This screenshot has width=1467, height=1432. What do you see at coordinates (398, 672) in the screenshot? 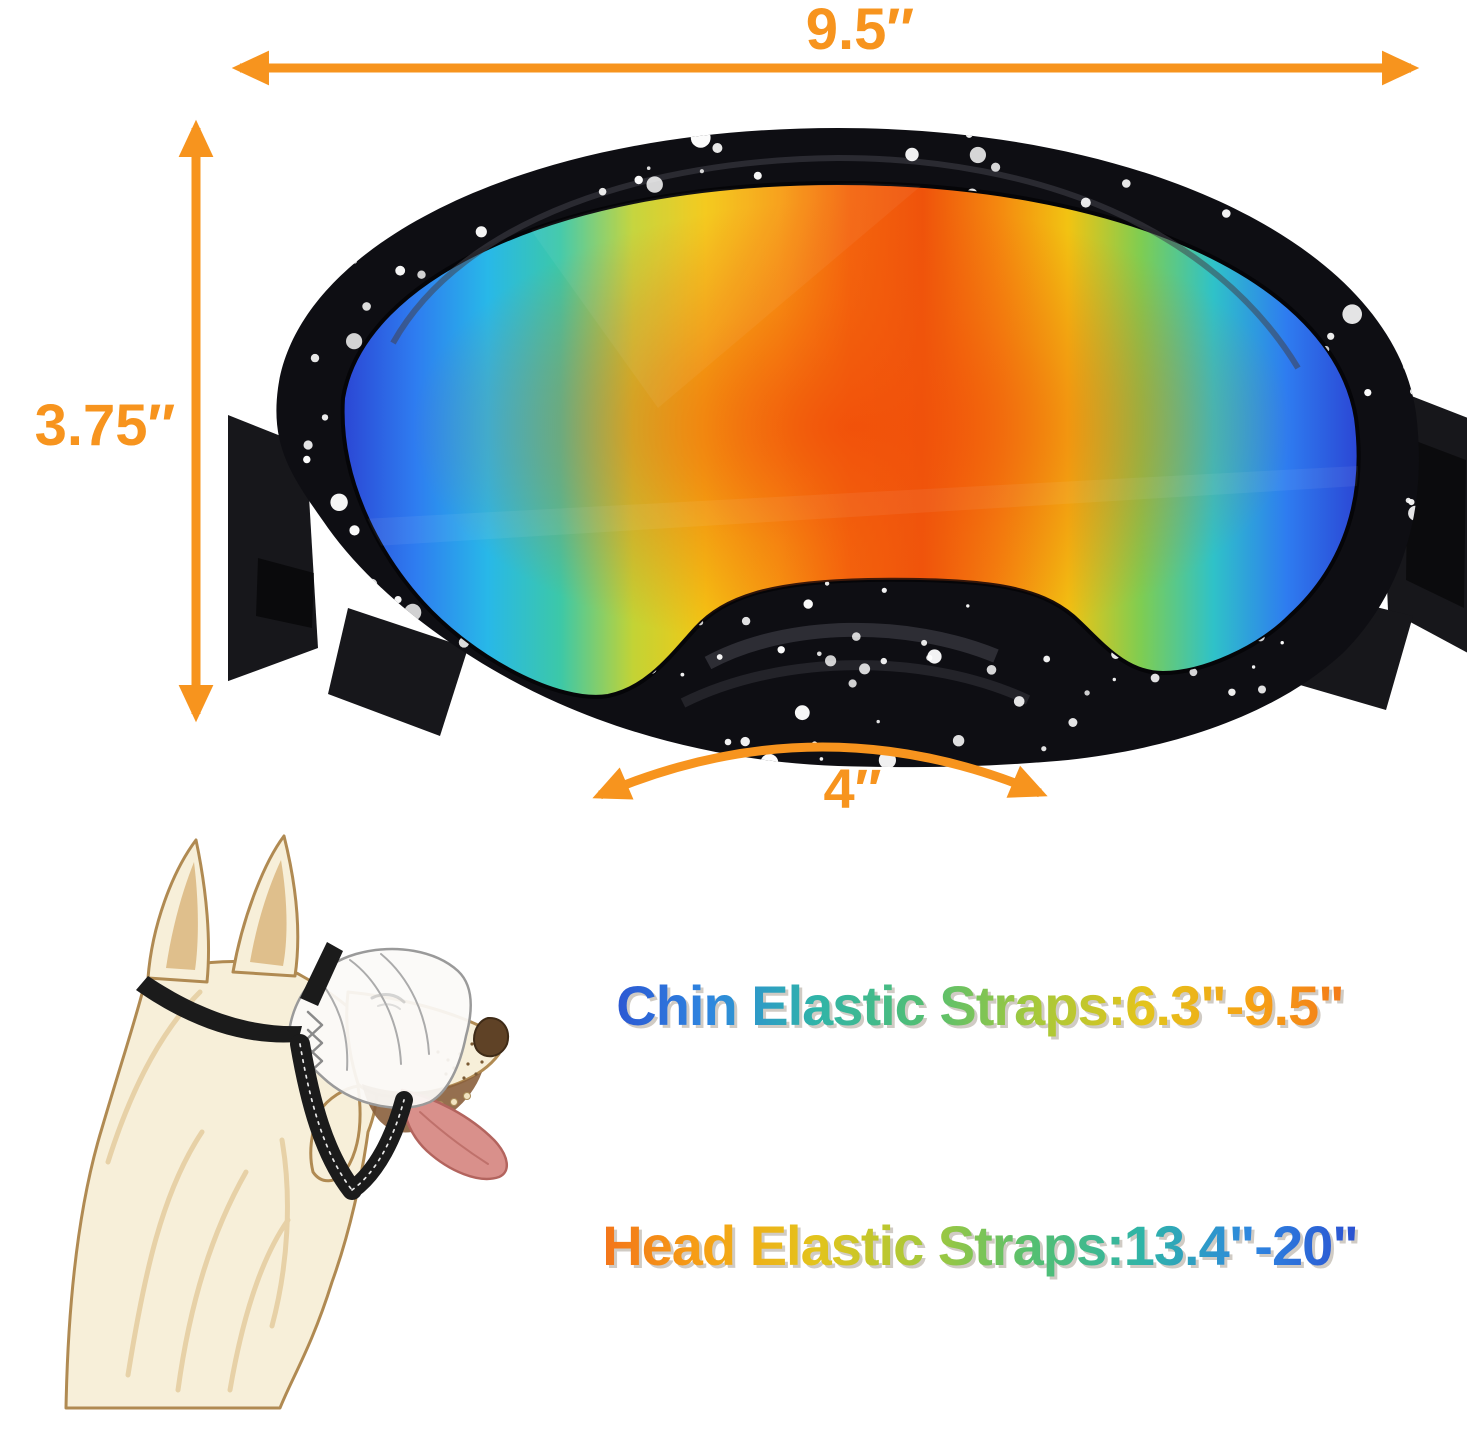
I see `goggle-strap-left-lower` at bounding box center [398, 672].